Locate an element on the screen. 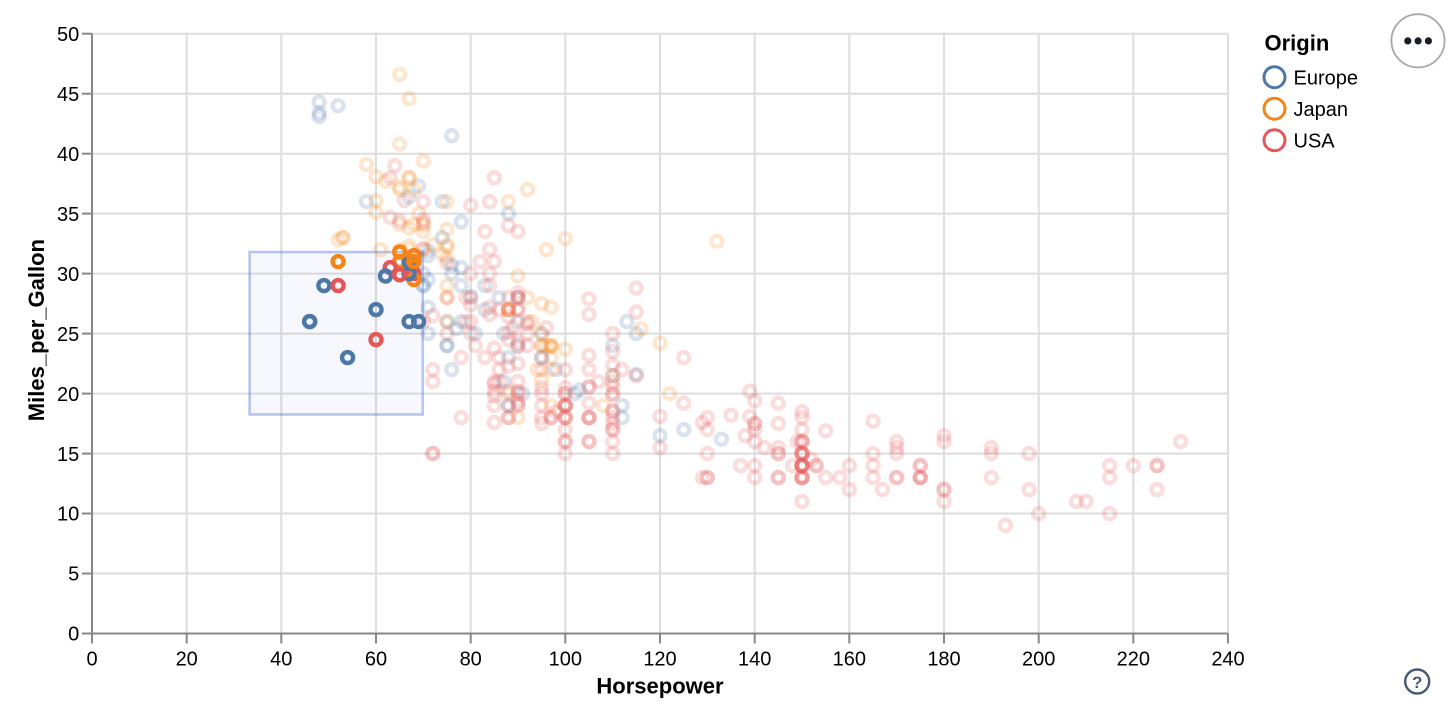 The image size is (1454, 712). svg-text: 15 is located at coordinates (68, 455).